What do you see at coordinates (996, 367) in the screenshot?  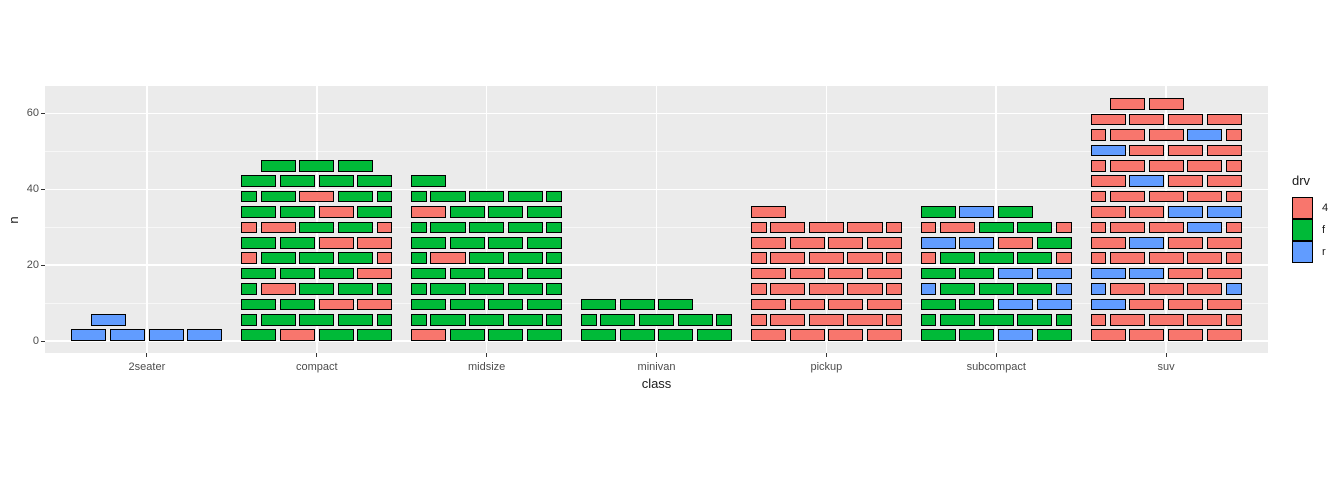 I see `x-tick-label: subcompact` at bounding box center [996, 367].